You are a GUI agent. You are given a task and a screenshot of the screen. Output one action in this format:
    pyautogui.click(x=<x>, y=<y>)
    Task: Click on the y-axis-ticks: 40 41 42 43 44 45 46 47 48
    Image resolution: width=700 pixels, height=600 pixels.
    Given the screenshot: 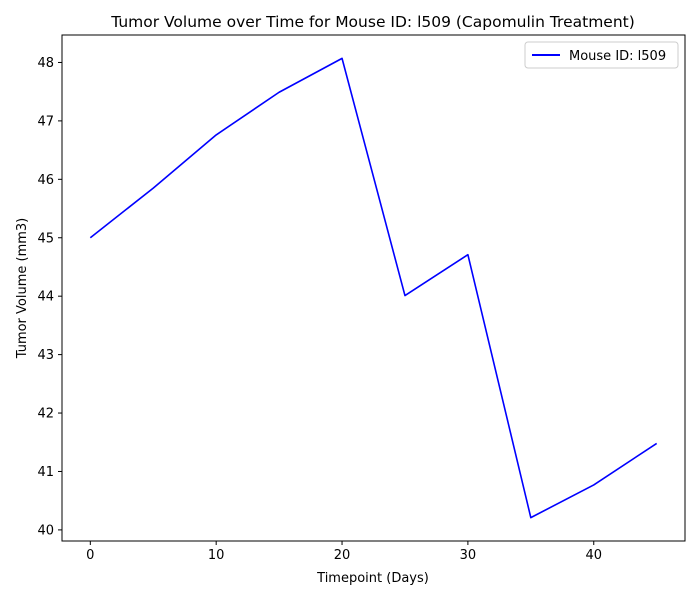 What is the action you would take?
    pyautogui.click(x=49, y=297)
    